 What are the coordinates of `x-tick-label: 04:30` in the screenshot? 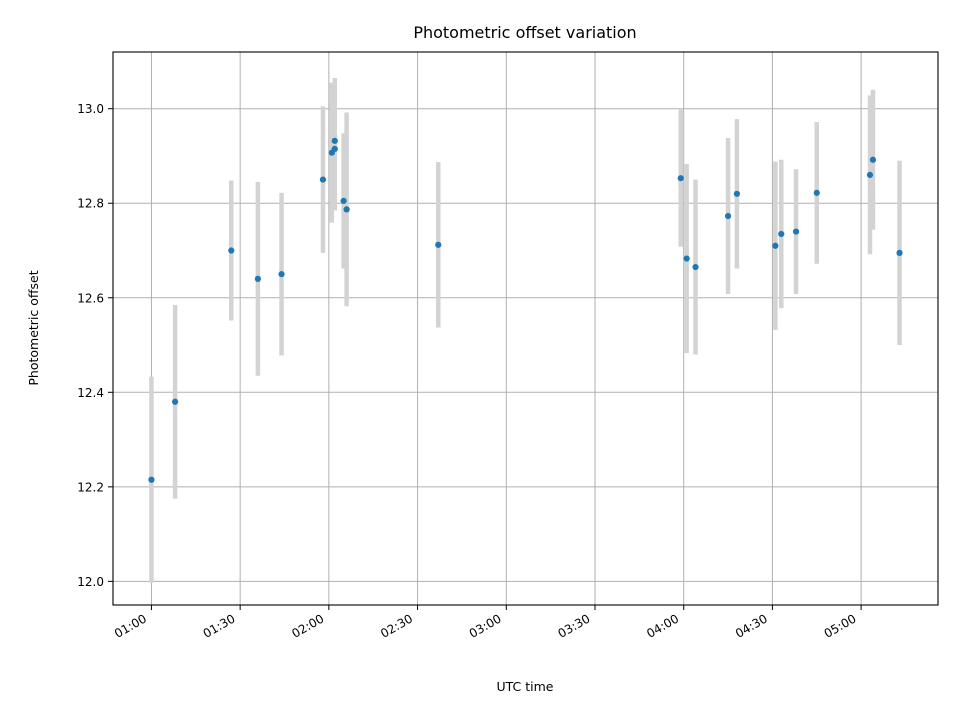 It's located at (751, 625).